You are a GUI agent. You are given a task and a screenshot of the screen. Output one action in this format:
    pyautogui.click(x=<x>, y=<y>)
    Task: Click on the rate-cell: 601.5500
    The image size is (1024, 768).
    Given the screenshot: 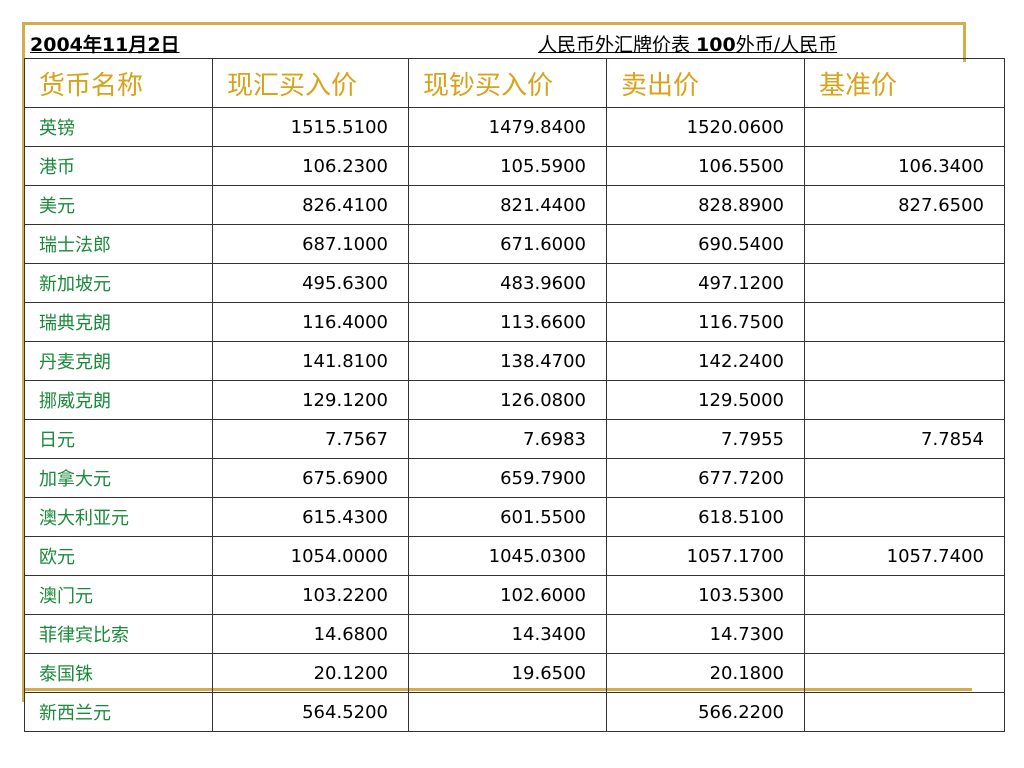 What is the action you would take?
    pyautogui.click(x=507, y=517)
    